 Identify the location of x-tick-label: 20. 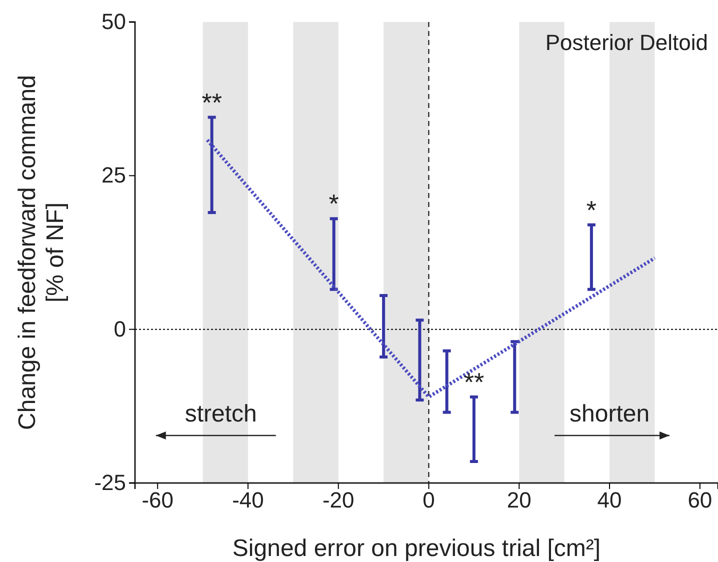
(519, 500).